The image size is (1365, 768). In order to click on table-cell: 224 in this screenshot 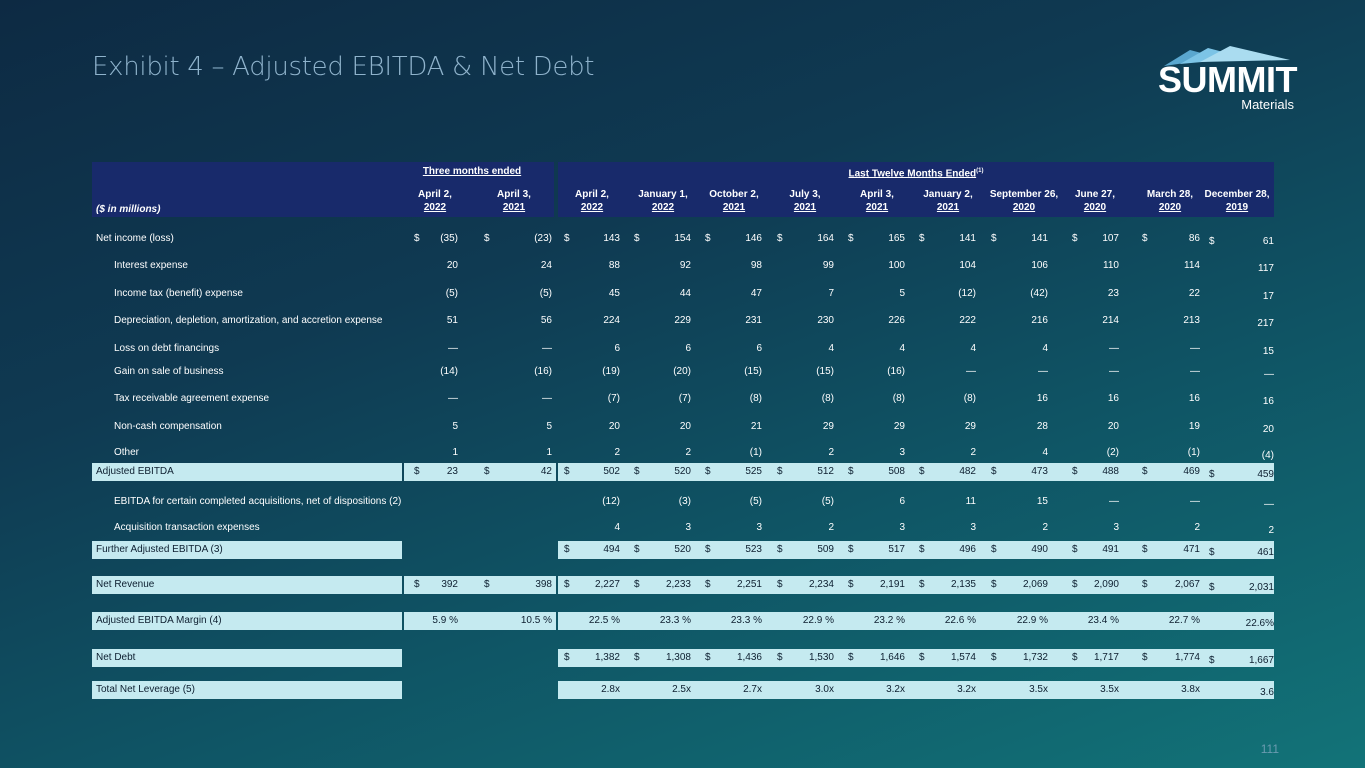, I will do `click(611, 320)`.